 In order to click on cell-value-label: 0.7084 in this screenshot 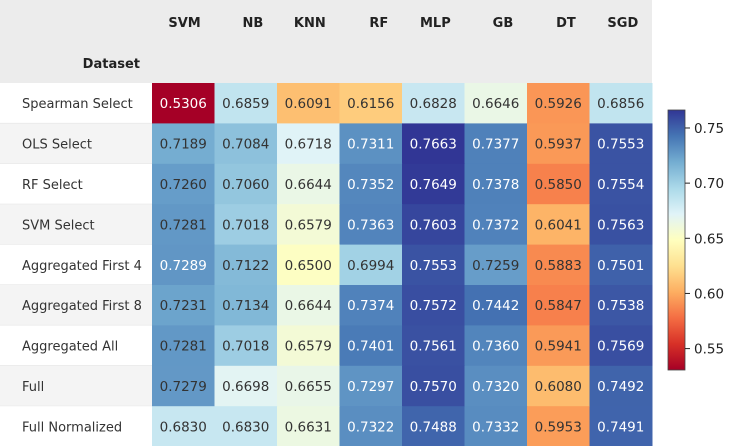, I will do `click(245, 145)`.